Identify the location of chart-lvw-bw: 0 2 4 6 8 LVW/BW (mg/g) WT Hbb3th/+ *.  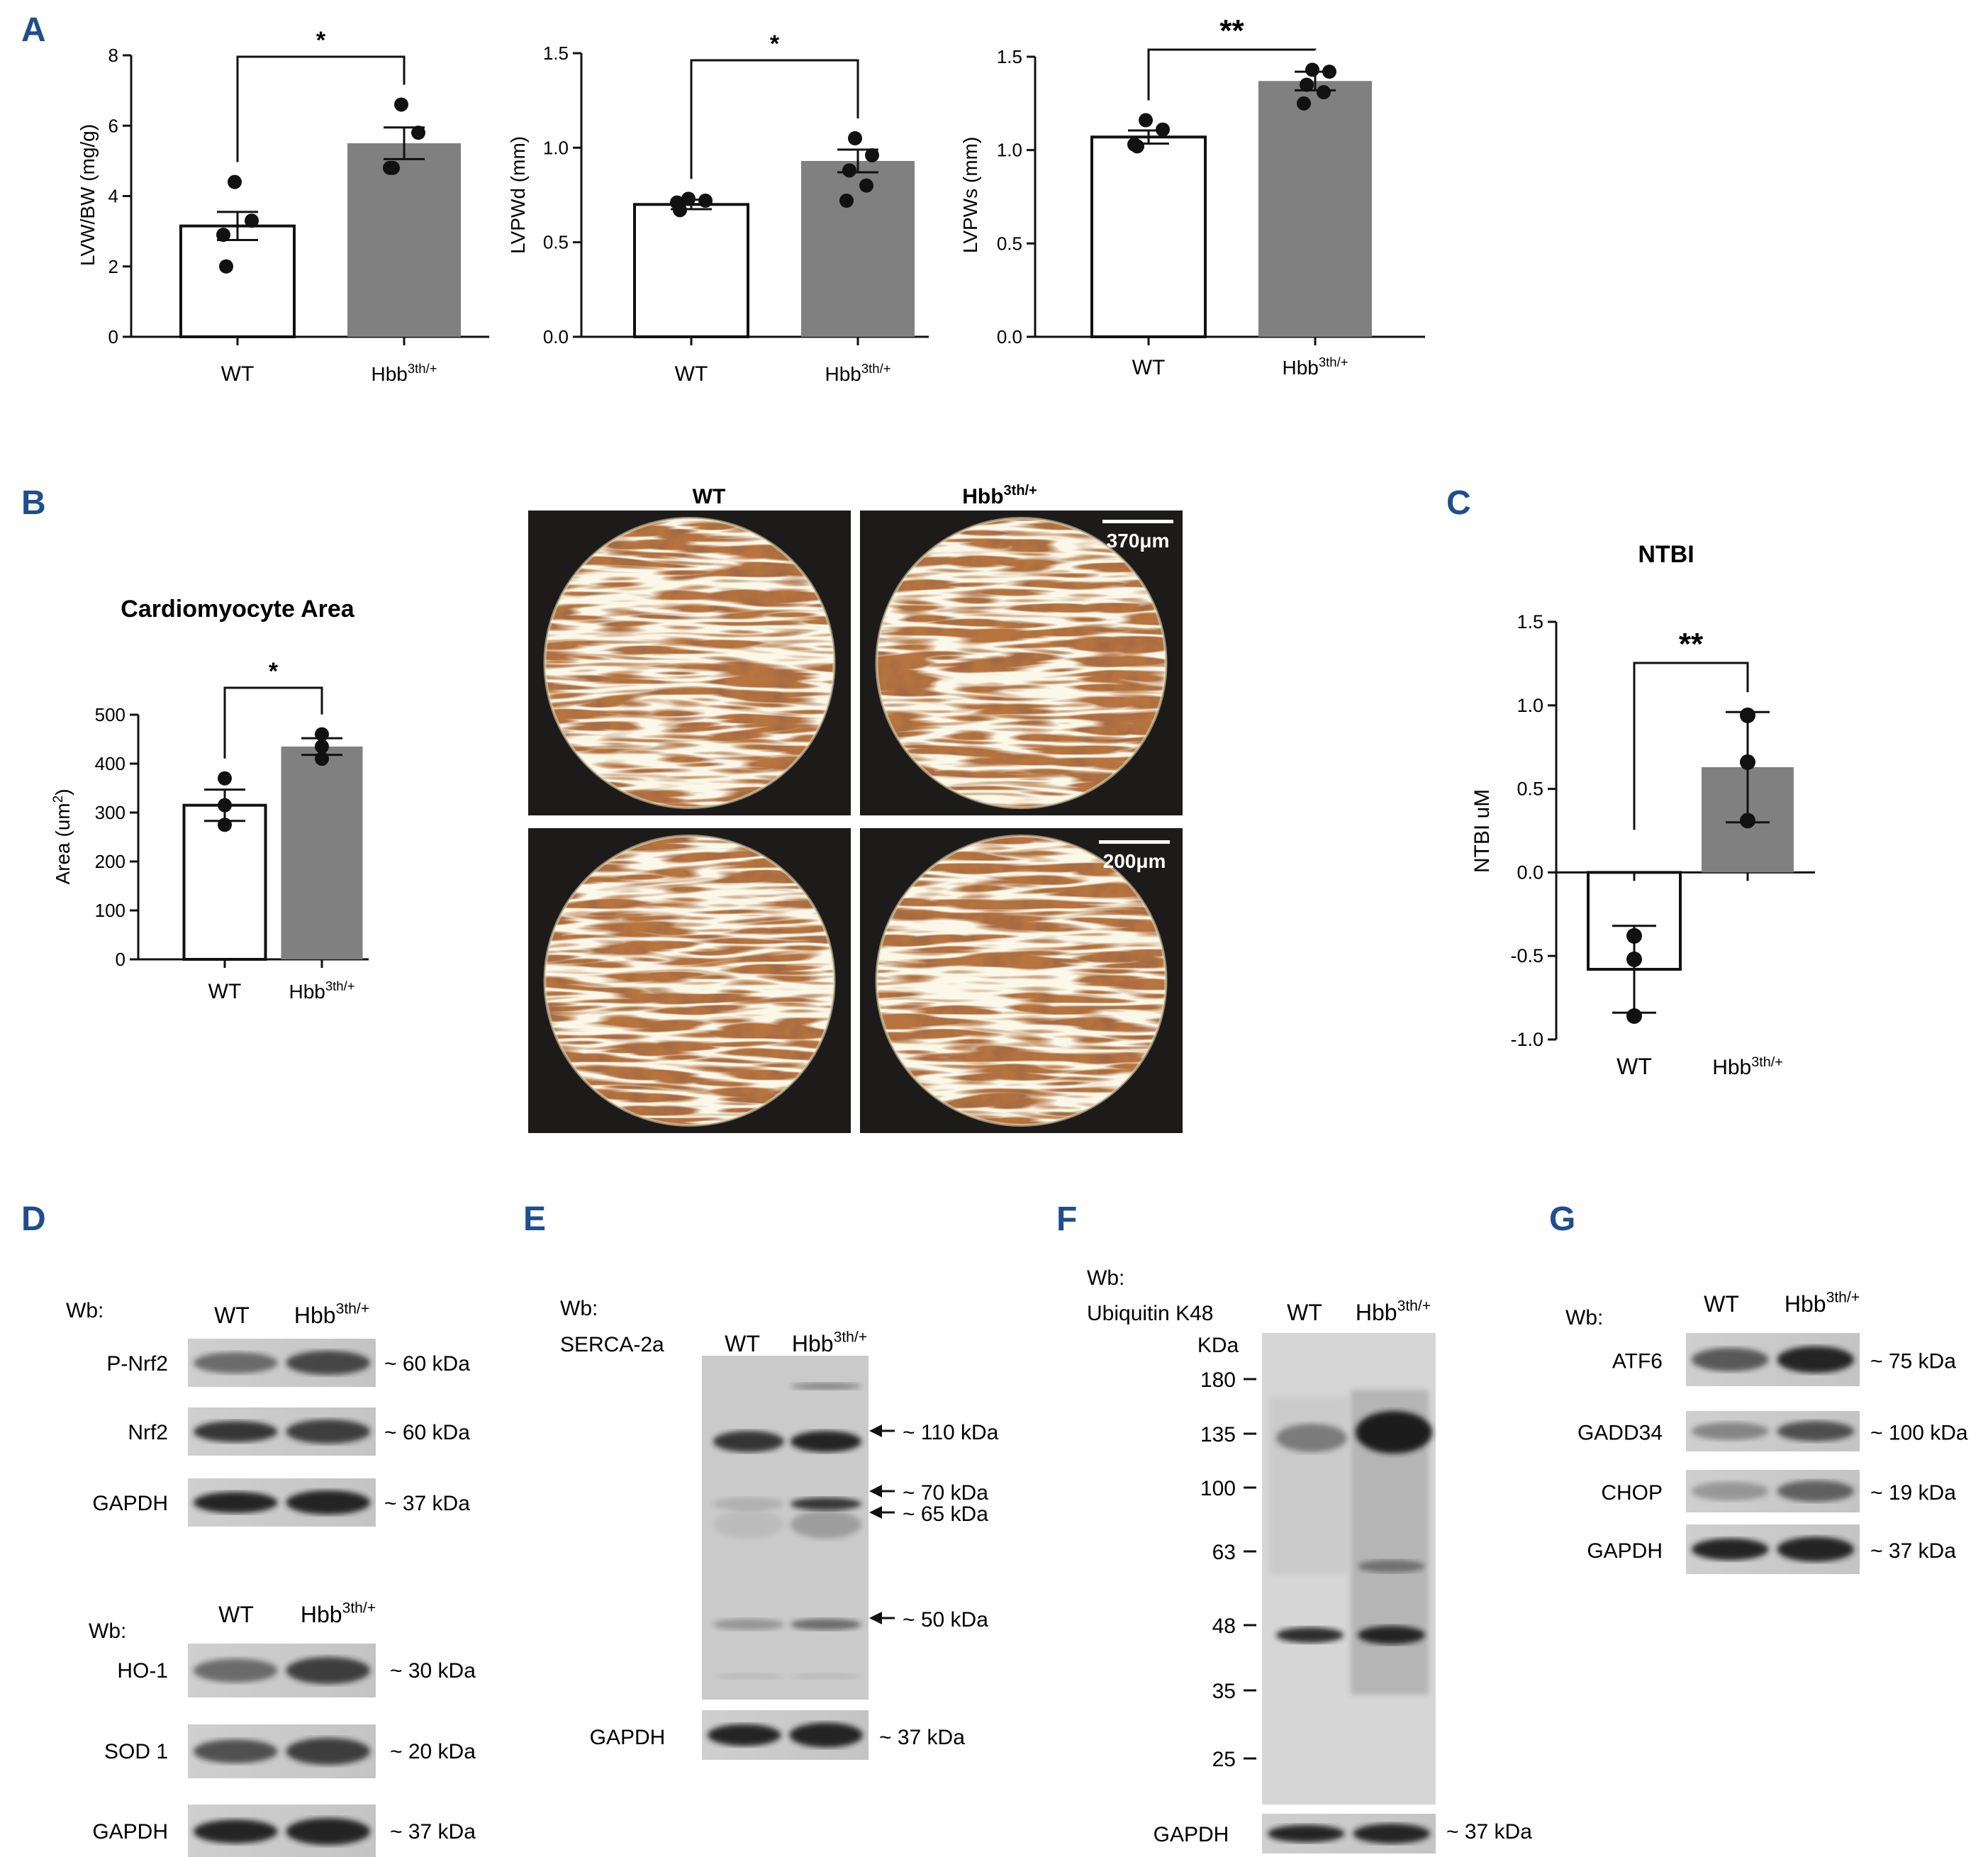
(283, 206).